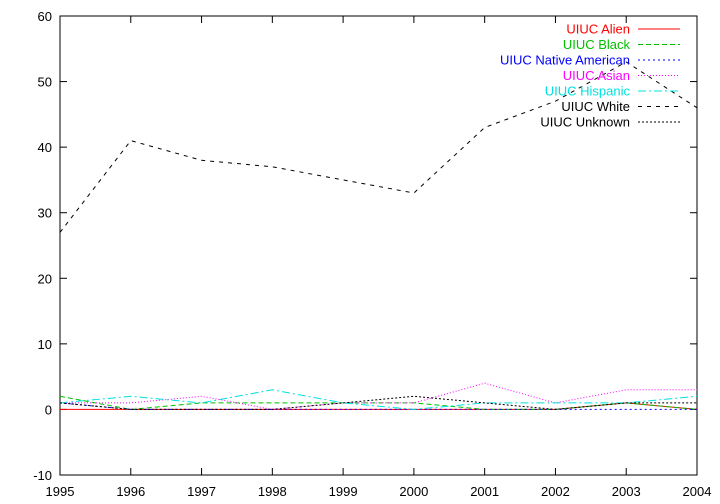  Describe the element at coordinates (45, 278) in the screenshot. I see `y-tick-label: 20` at that location.